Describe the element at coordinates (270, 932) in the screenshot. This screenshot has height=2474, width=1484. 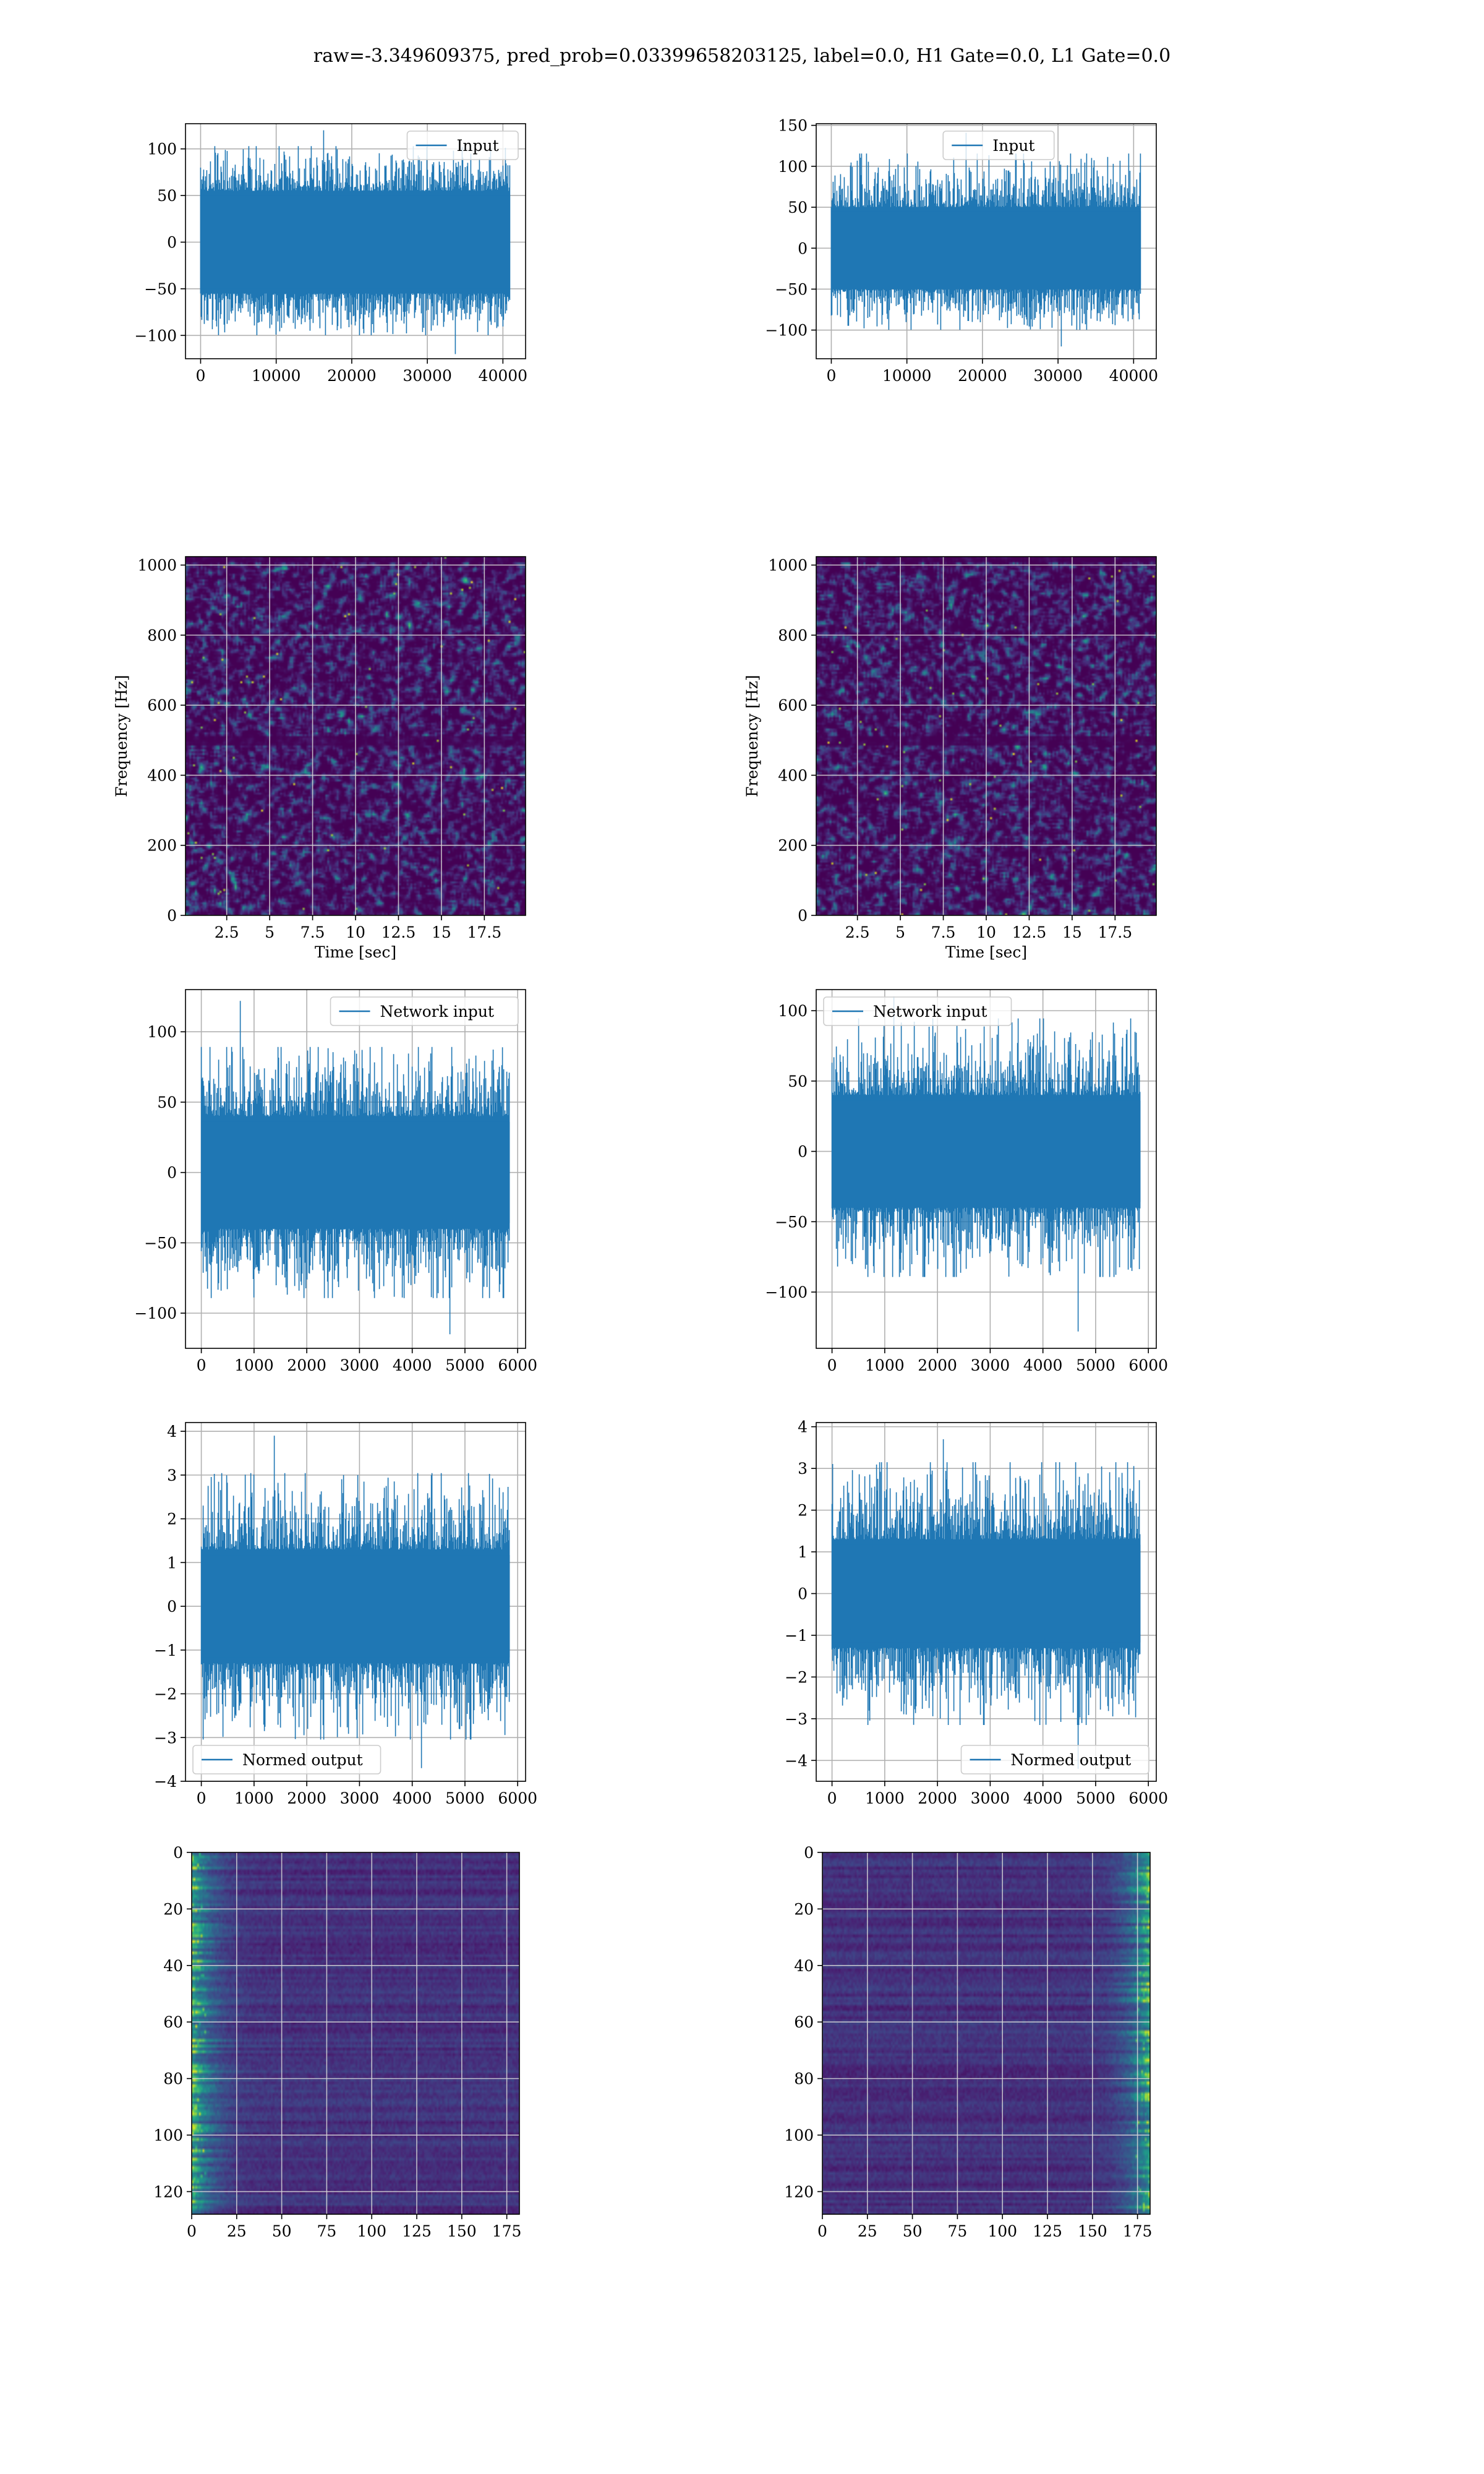
I see `x-tick-label: 5` at that location.